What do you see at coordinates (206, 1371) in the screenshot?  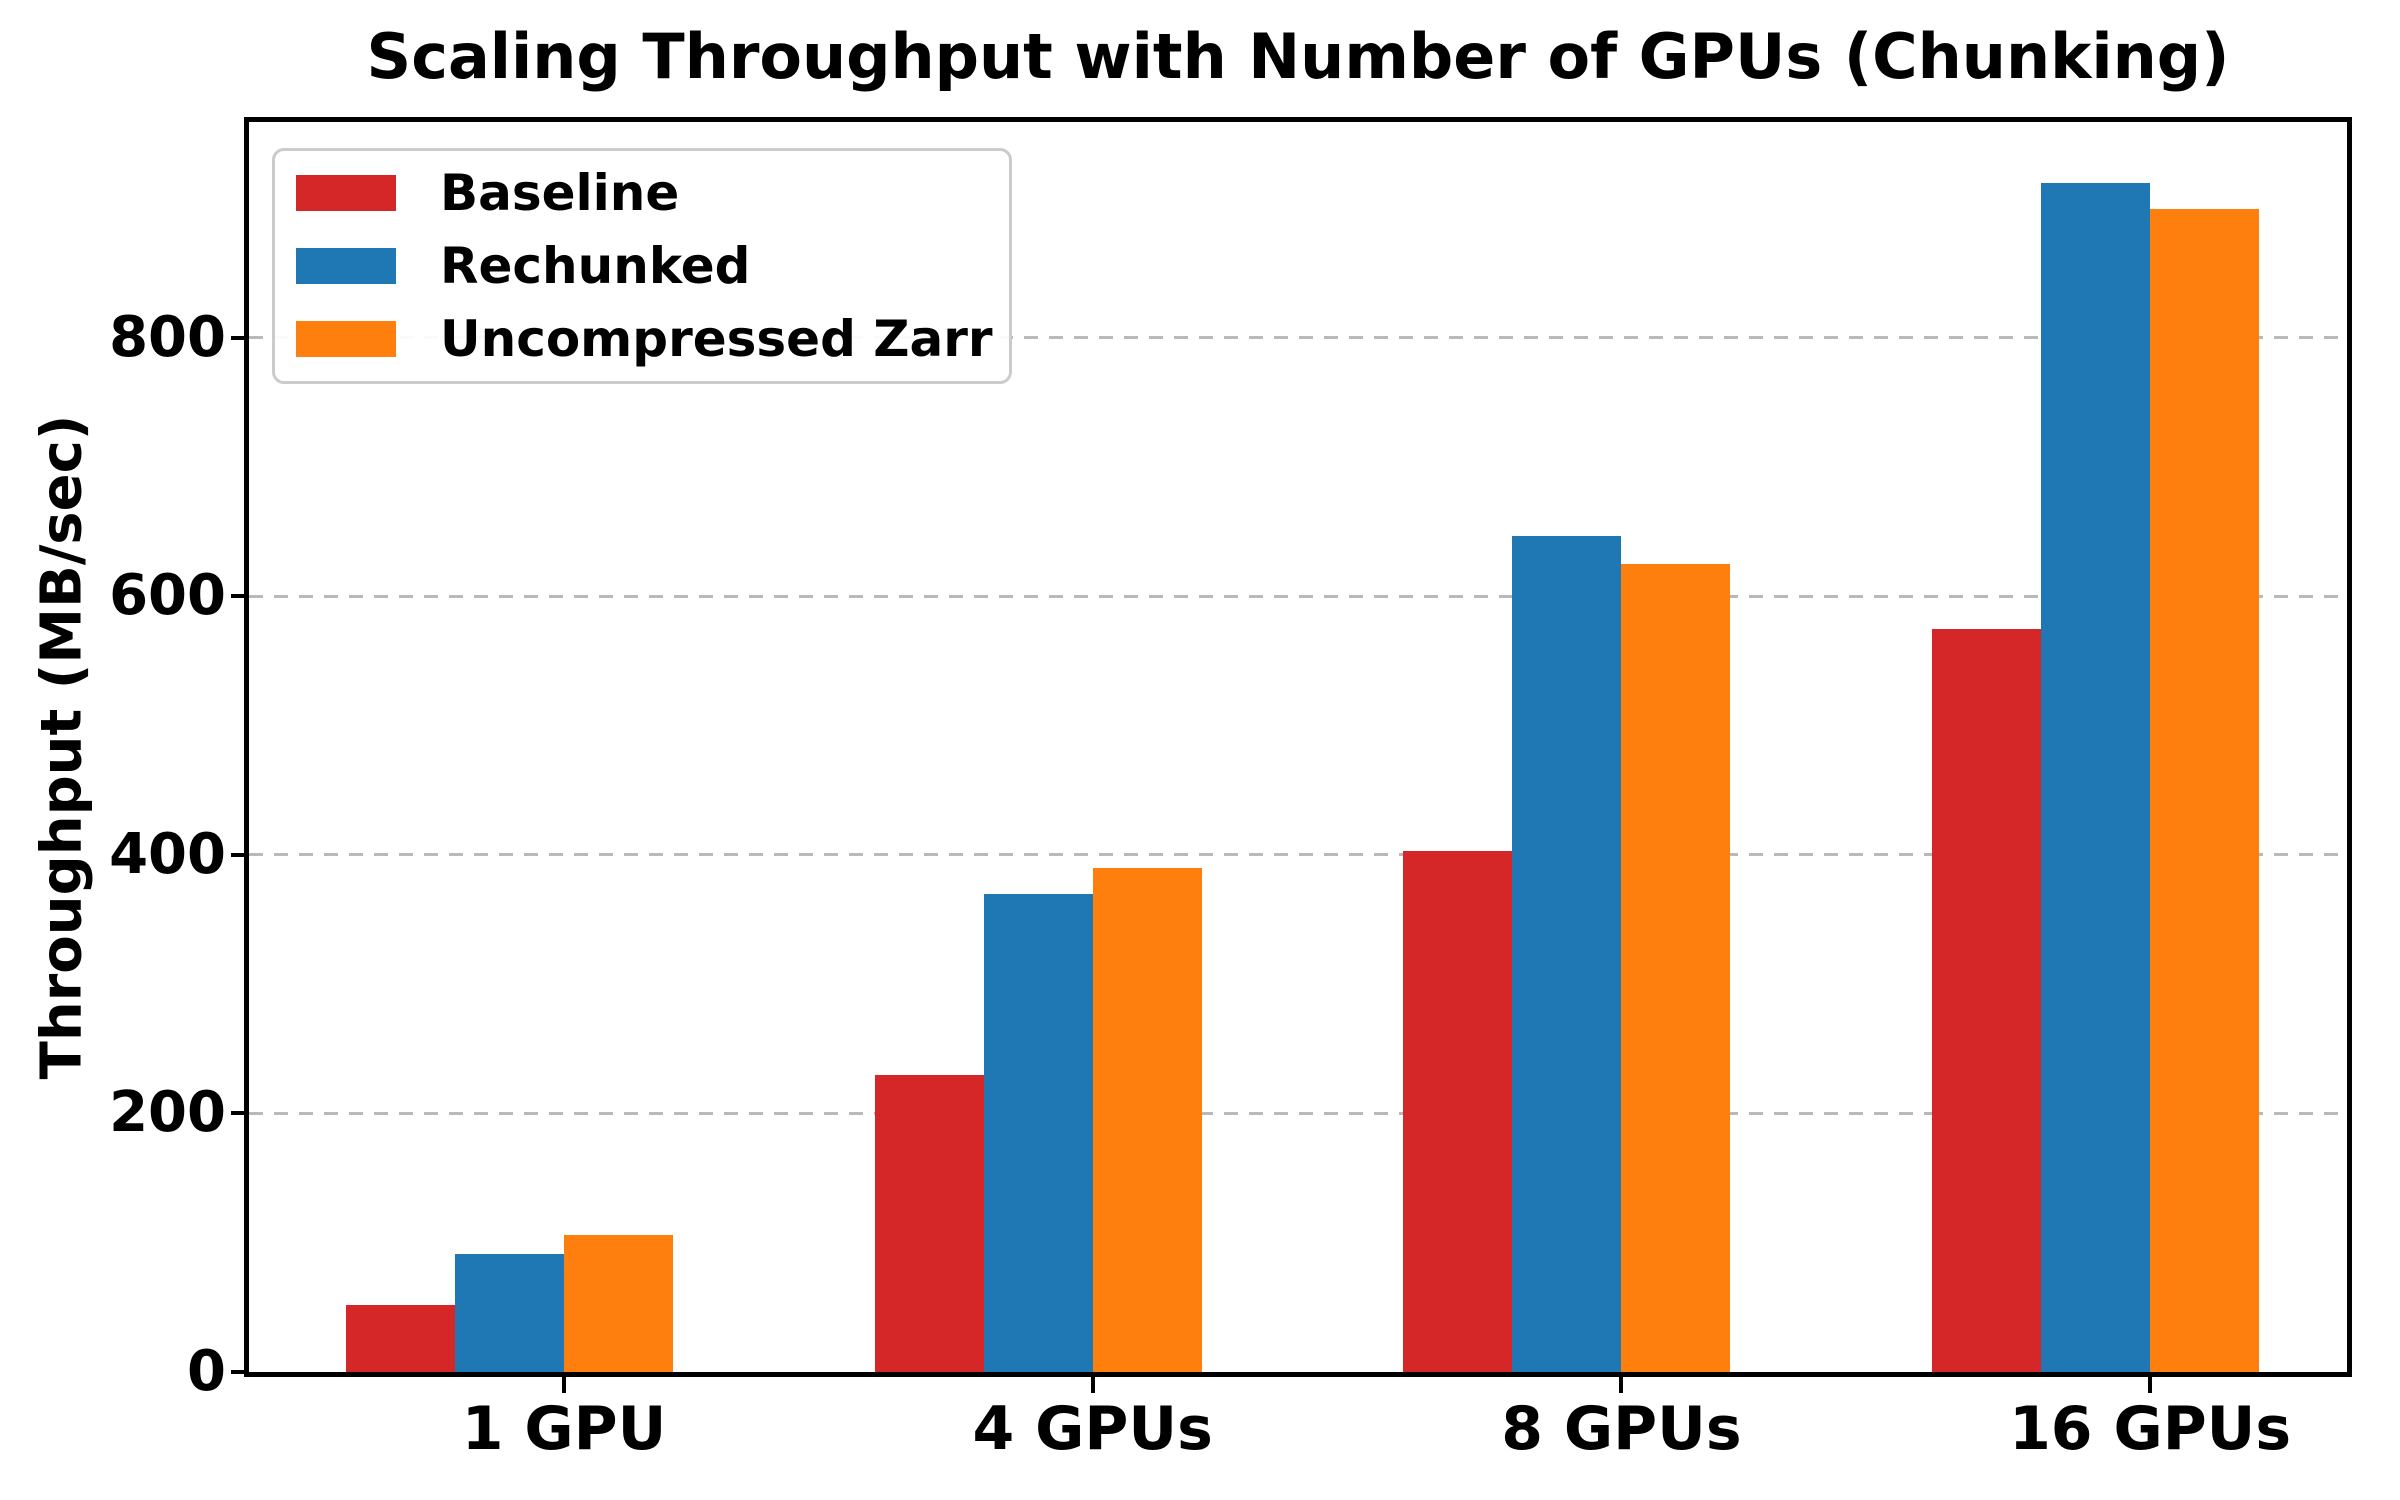 I see `y-tick-label-0: 0` at bounding box center [206, 1371].